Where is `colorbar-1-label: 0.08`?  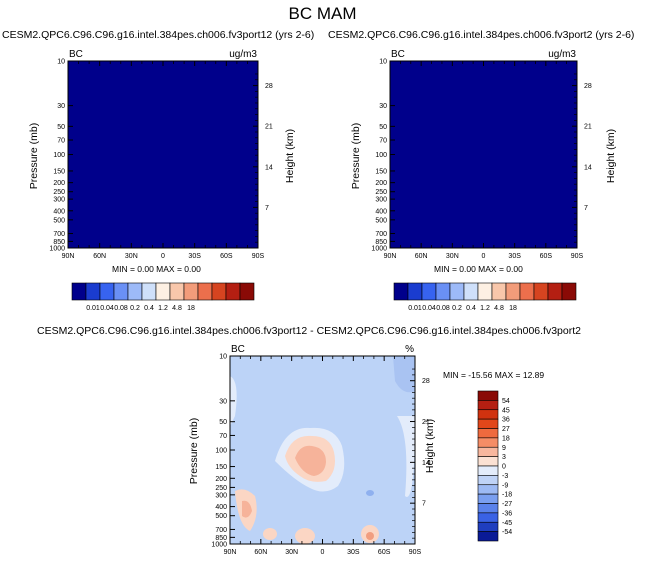
colorbar-1-label: 0.08 is located at coordinates (121, 308).